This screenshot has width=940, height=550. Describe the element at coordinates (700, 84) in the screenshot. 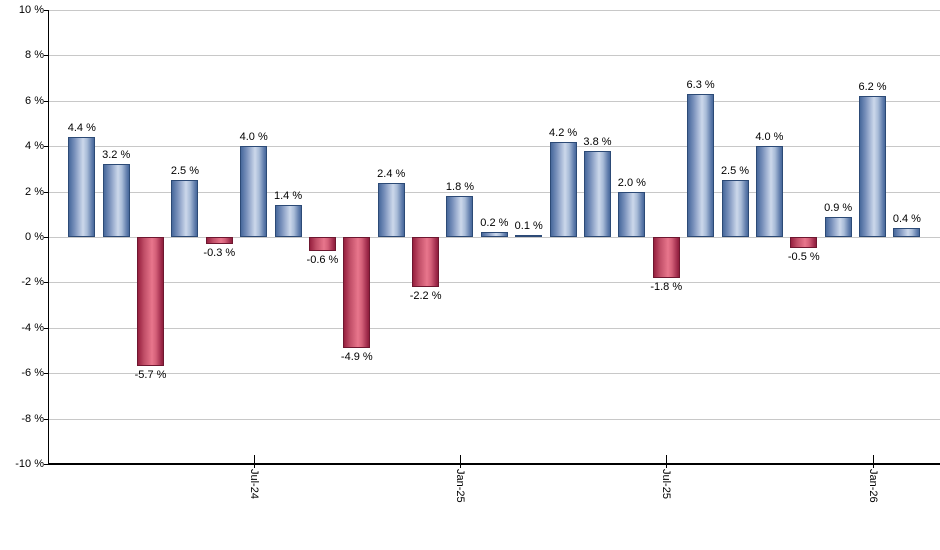

I see `bar-value-label: 6.3 %` at that location.